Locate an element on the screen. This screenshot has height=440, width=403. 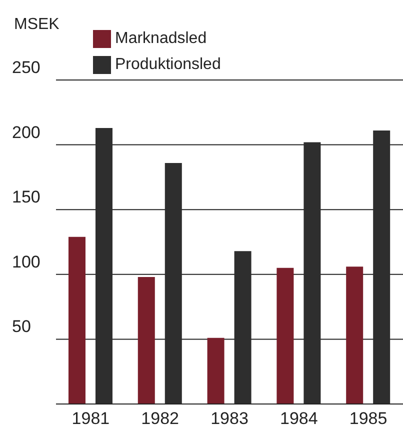
legend-label: Marknadsled is located at coordinates (161, 38).